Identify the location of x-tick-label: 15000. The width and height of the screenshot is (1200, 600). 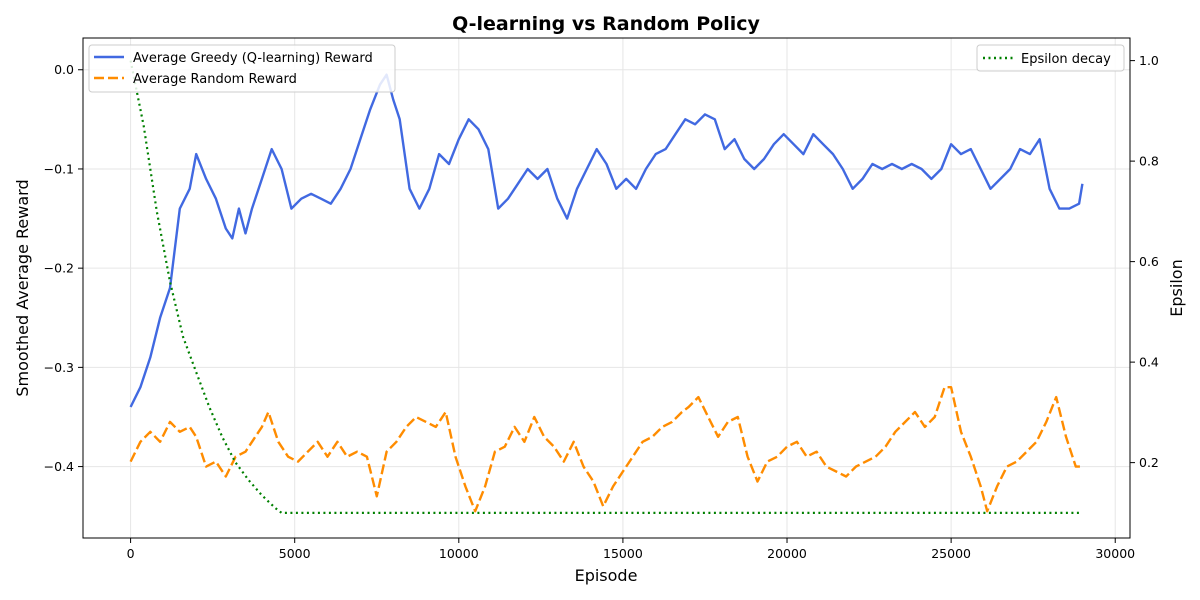
(623, 553).